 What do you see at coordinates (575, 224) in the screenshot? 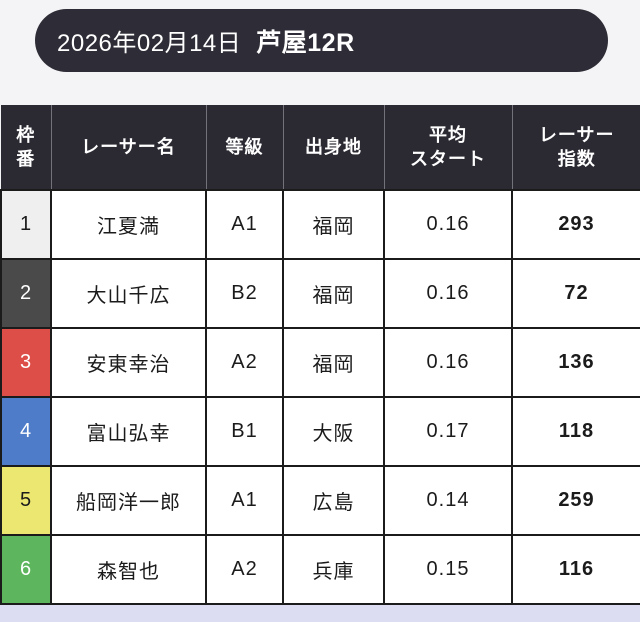
I see `racer-index-cell: 293` at bounding box center [575, 224].